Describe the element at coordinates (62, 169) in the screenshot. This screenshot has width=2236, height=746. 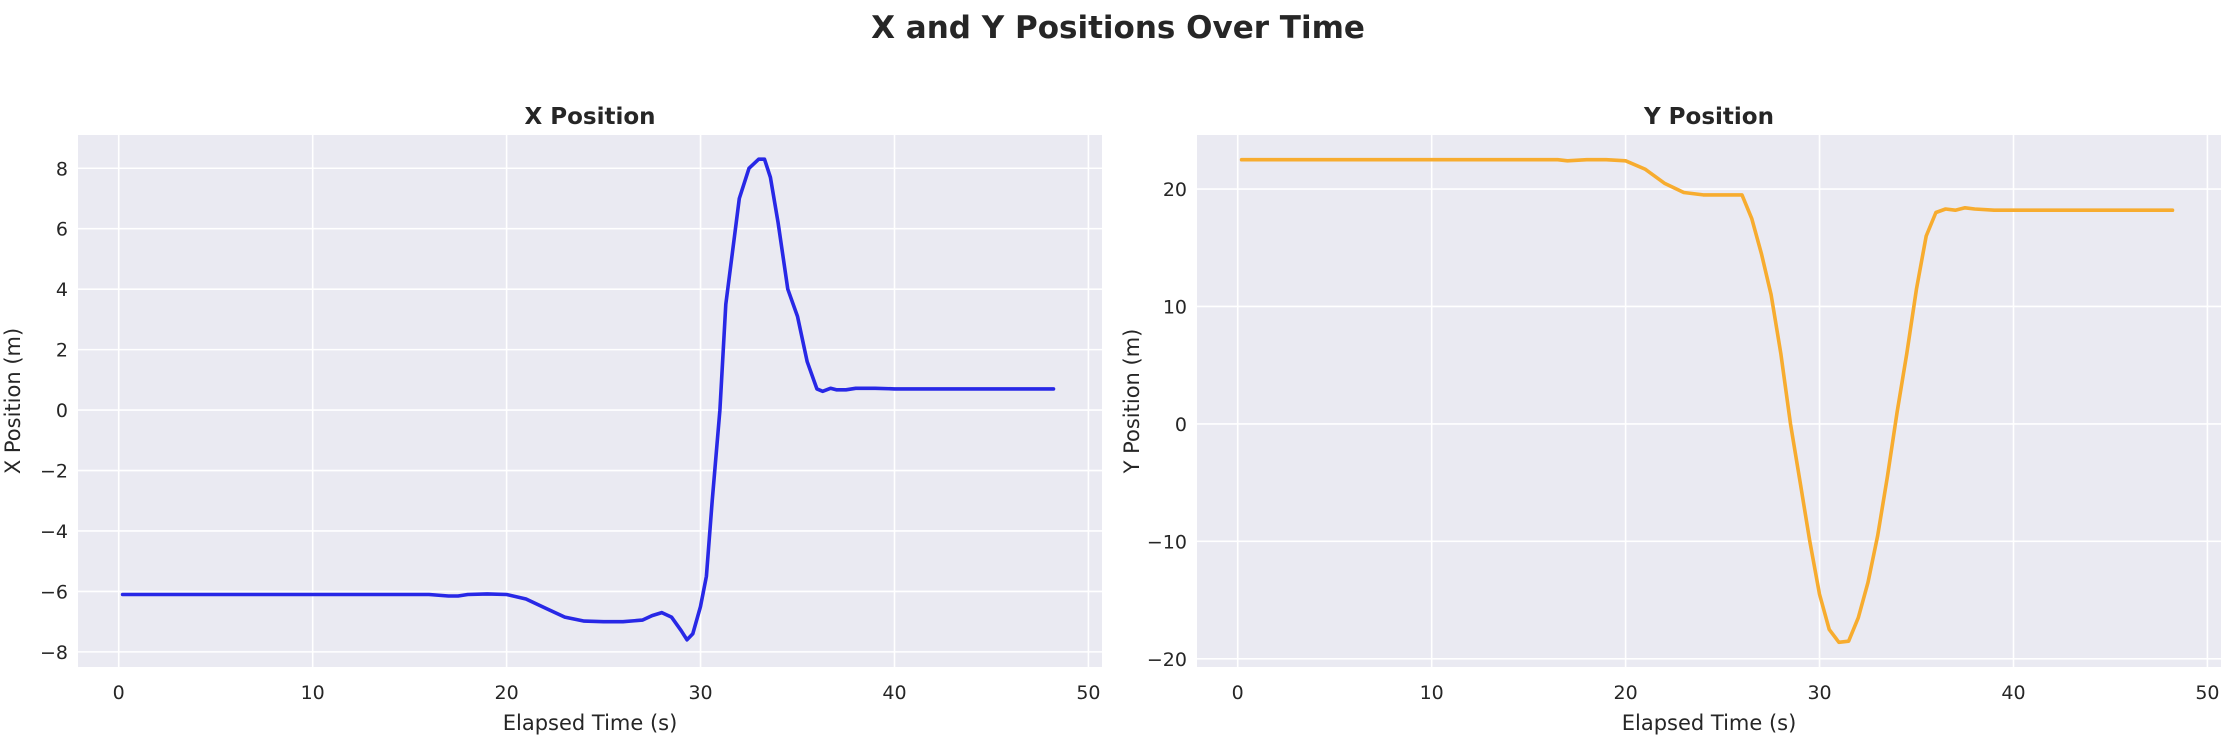
I see `y-tick-label: 8` at that location.